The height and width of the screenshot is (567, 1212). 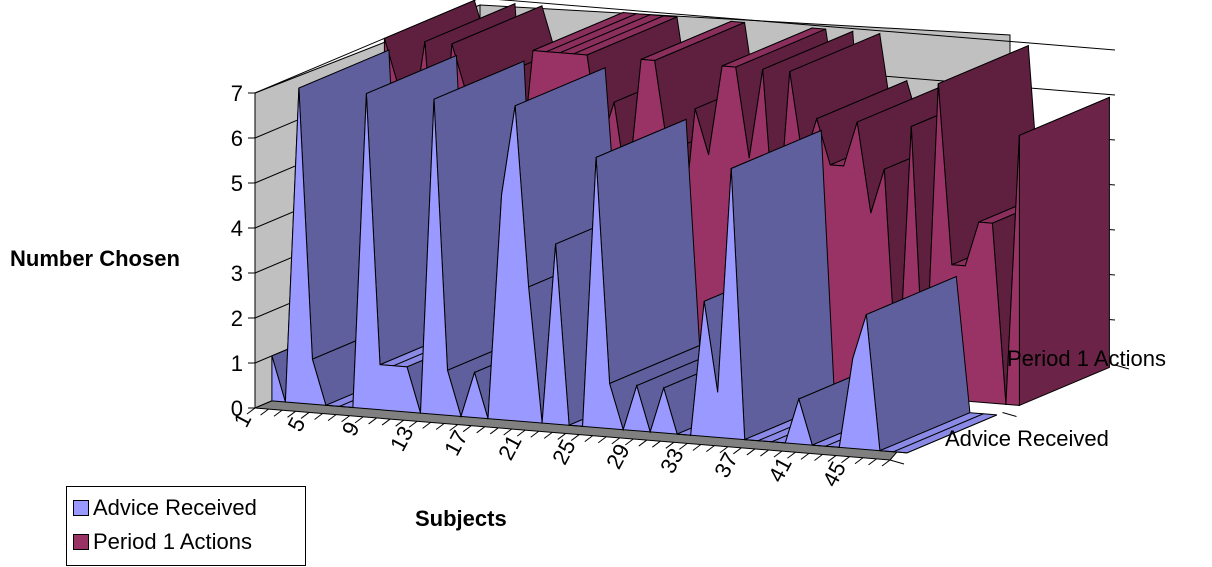 What do you see at coordinates (780, 469) in the screenshot?
I see `x-tick-label: 41` at bounding box center [780, 469].